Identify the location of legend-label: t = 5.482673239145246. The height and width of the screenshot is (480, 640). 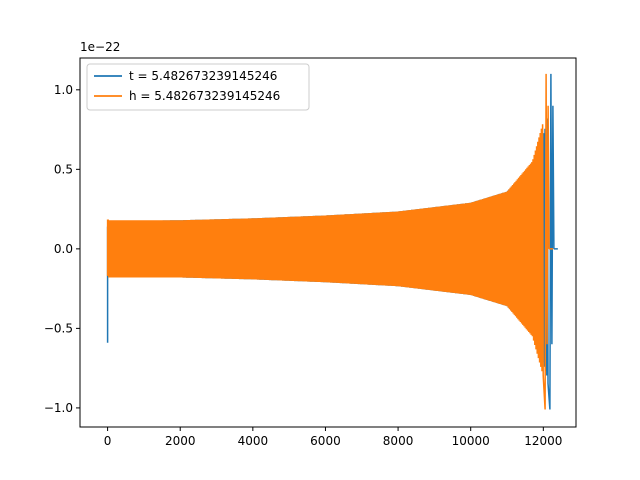
(203, 76).